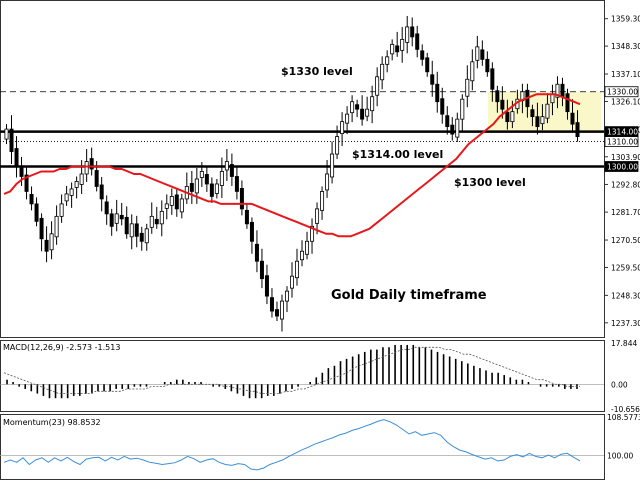 Image resolution: width=640 pixels, height=484 pixels. I want to click on macd-panel, so click(302, 376).